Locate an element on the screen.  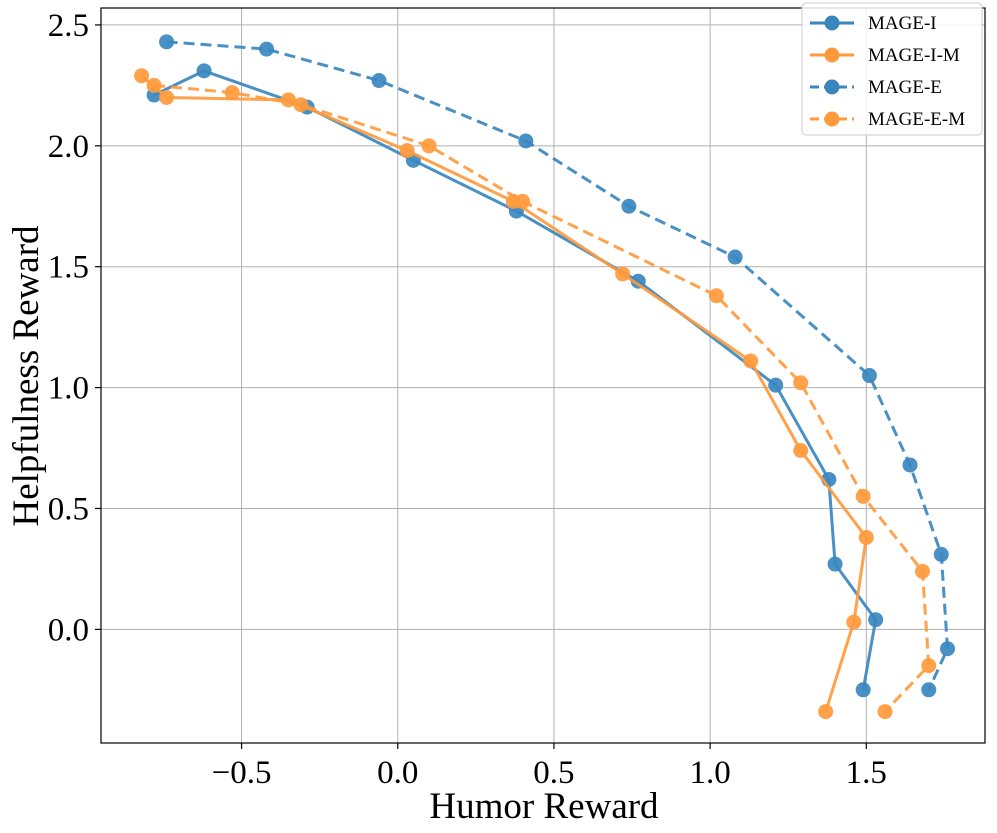
y-tick-label: 2.0 is located at coordinates (68, 147).